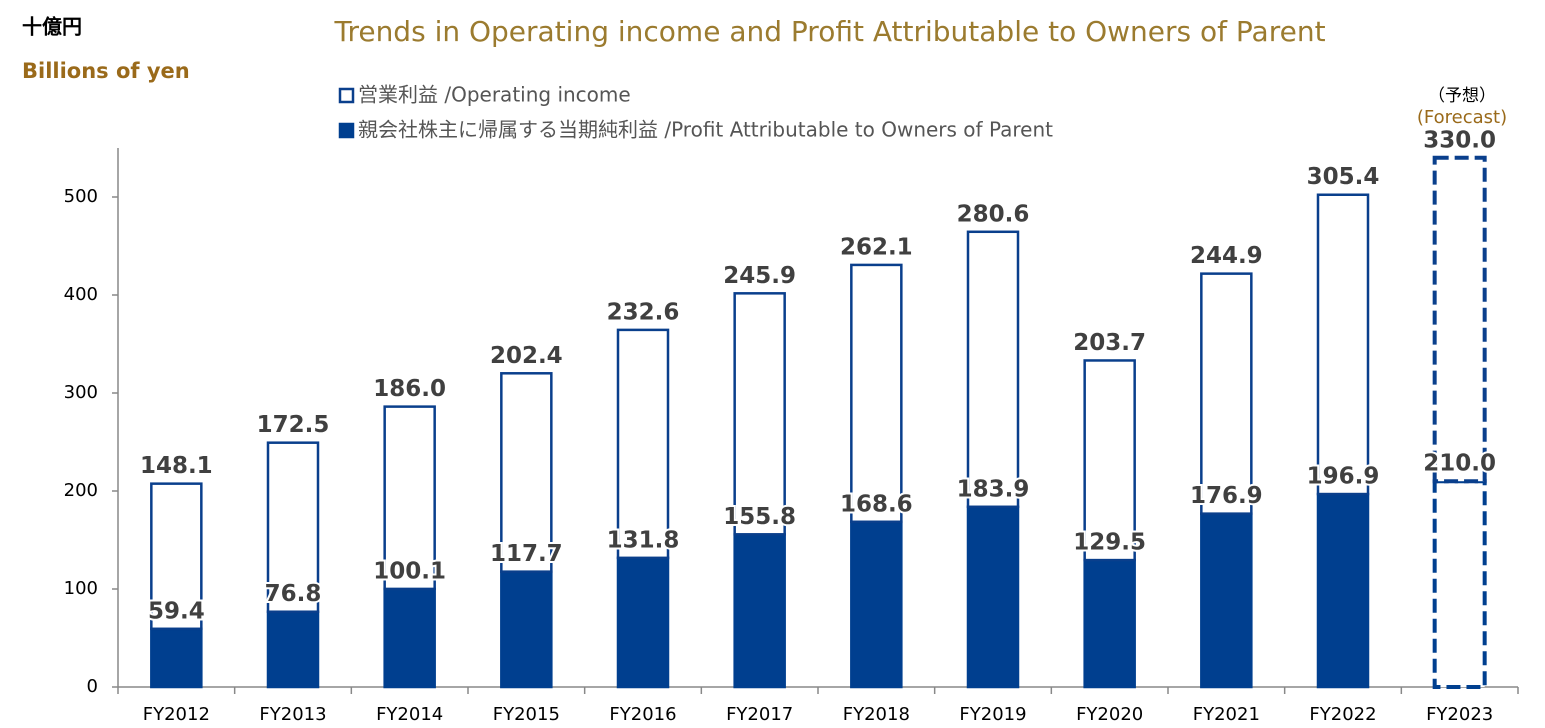 The width and height of the screenshot is (1545, 728). What do you see at coordinates (876, 247) in the screenshot?
I see `data-label: 262.1` at bounding box center [876, 247].